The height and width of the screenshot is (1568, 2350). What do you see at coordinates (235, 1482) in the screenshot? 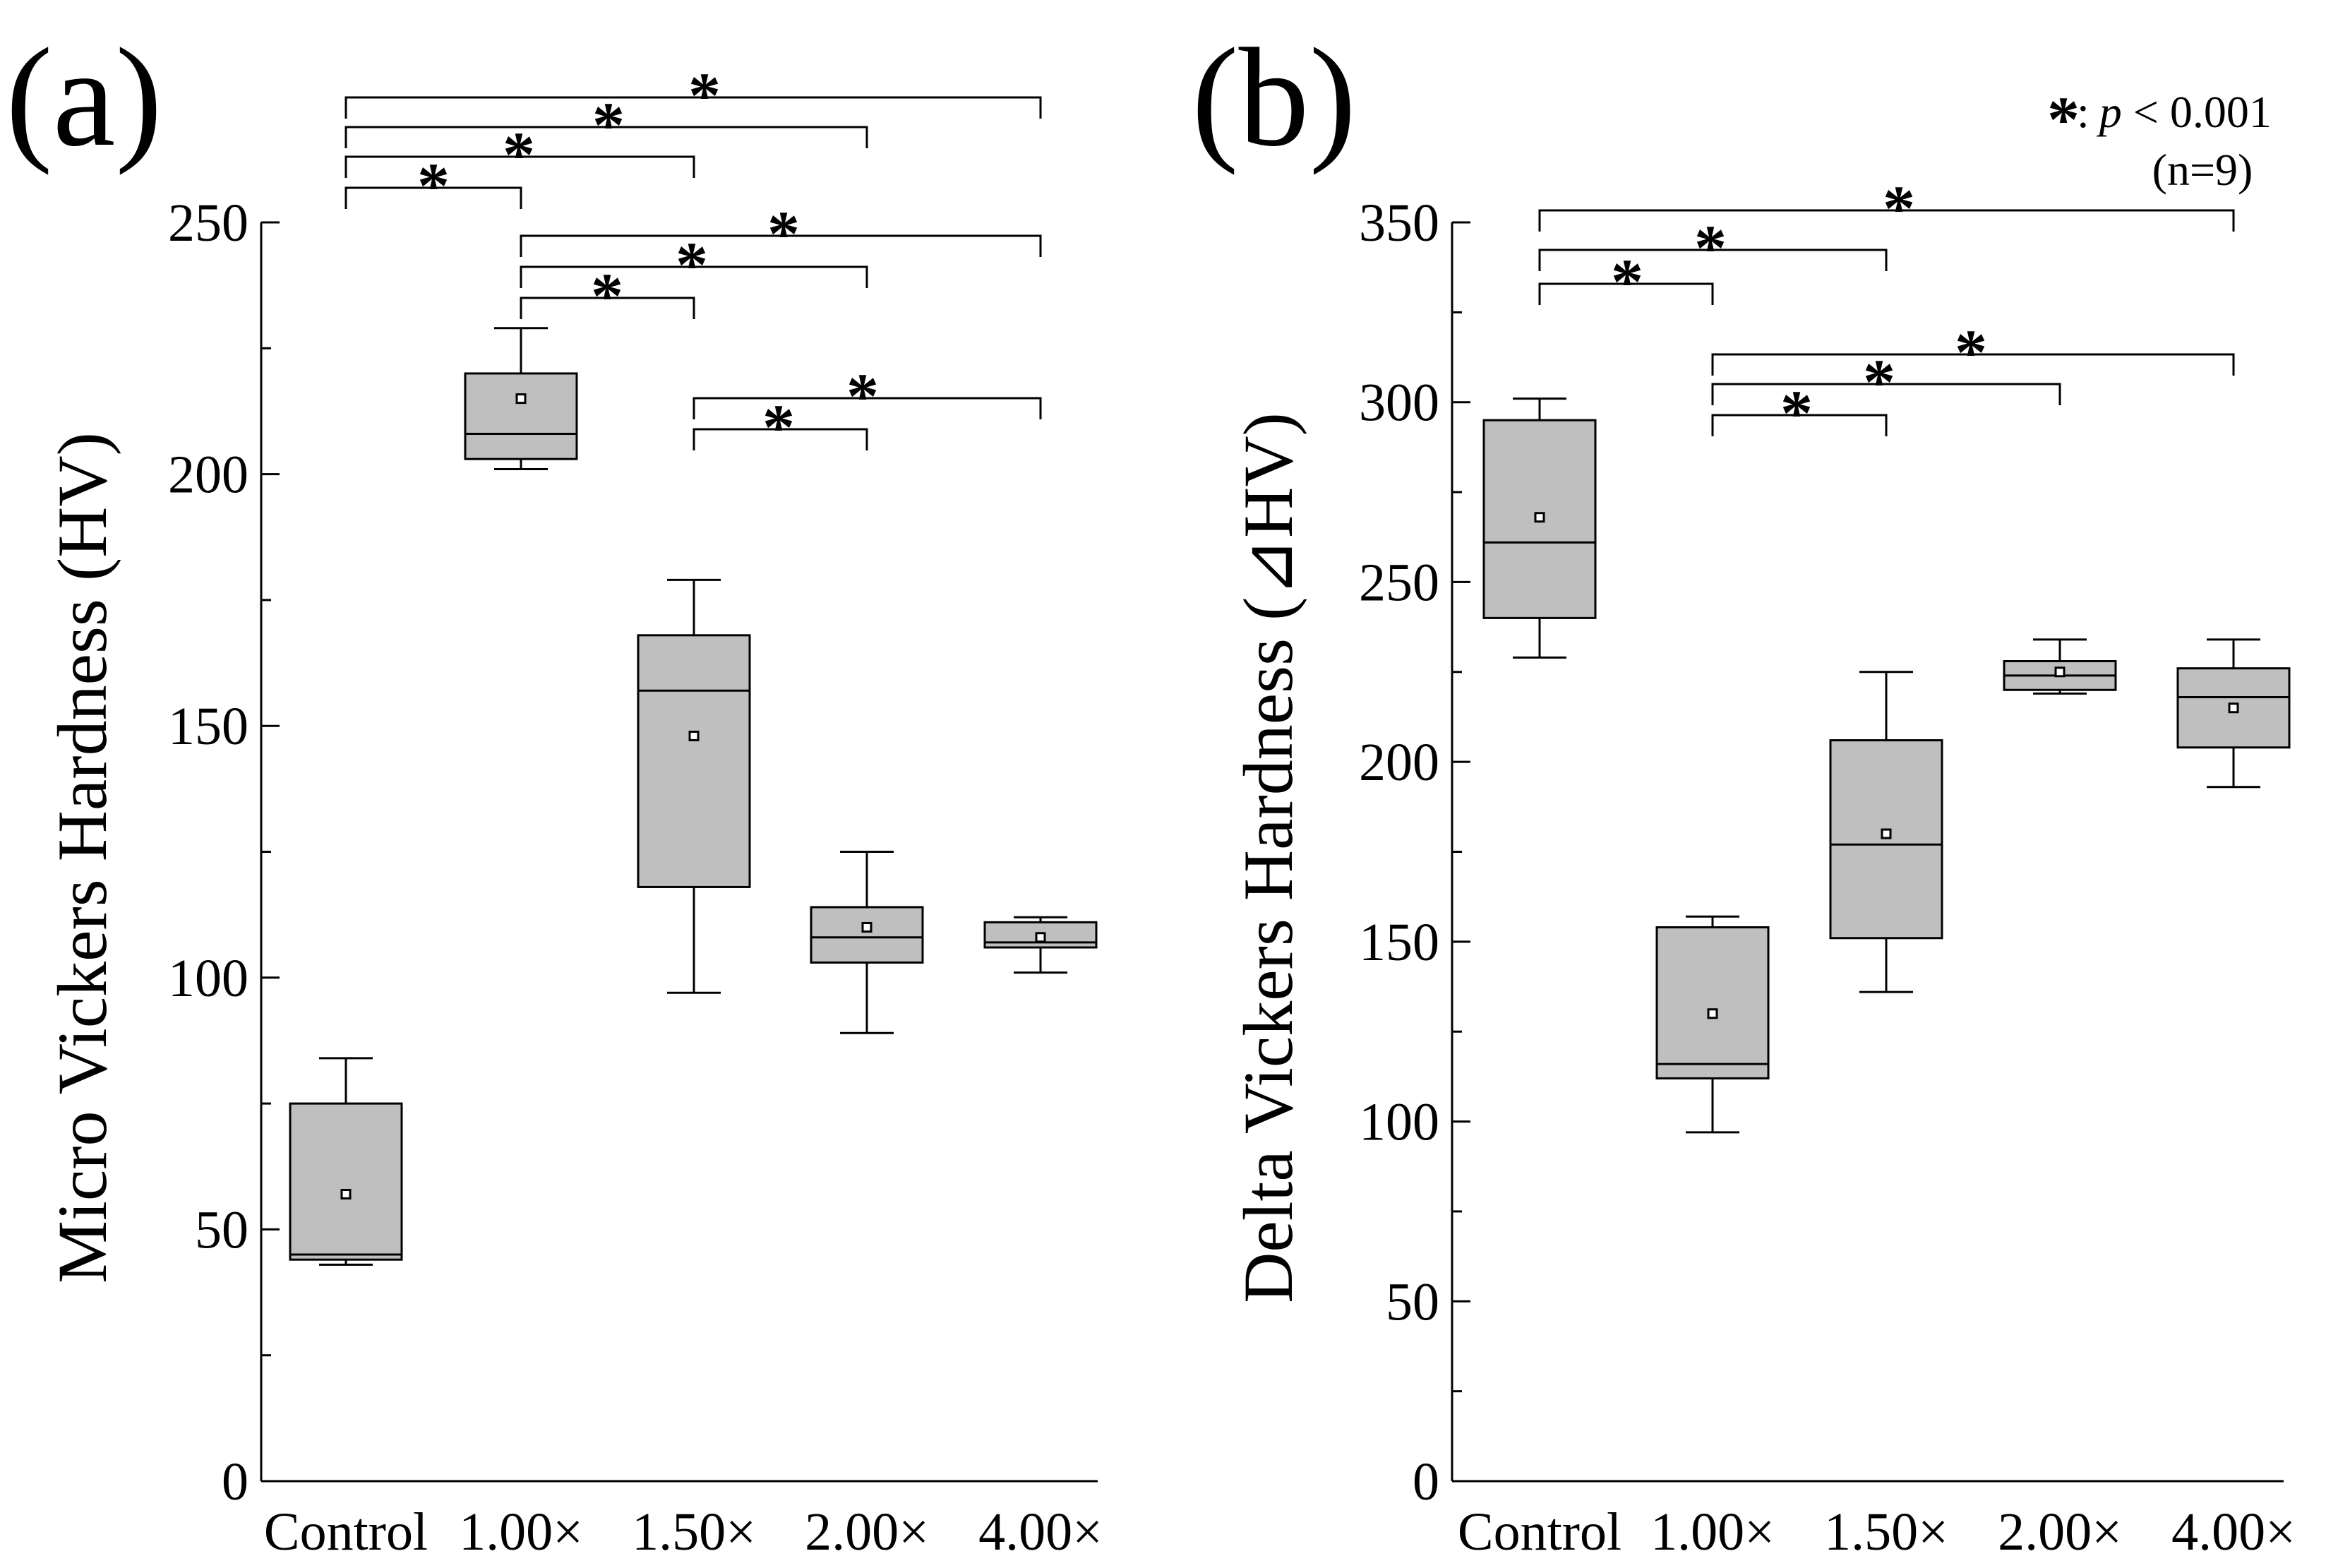
I see `y-tick-label-a: 0` at bounding box center [235, 1482].